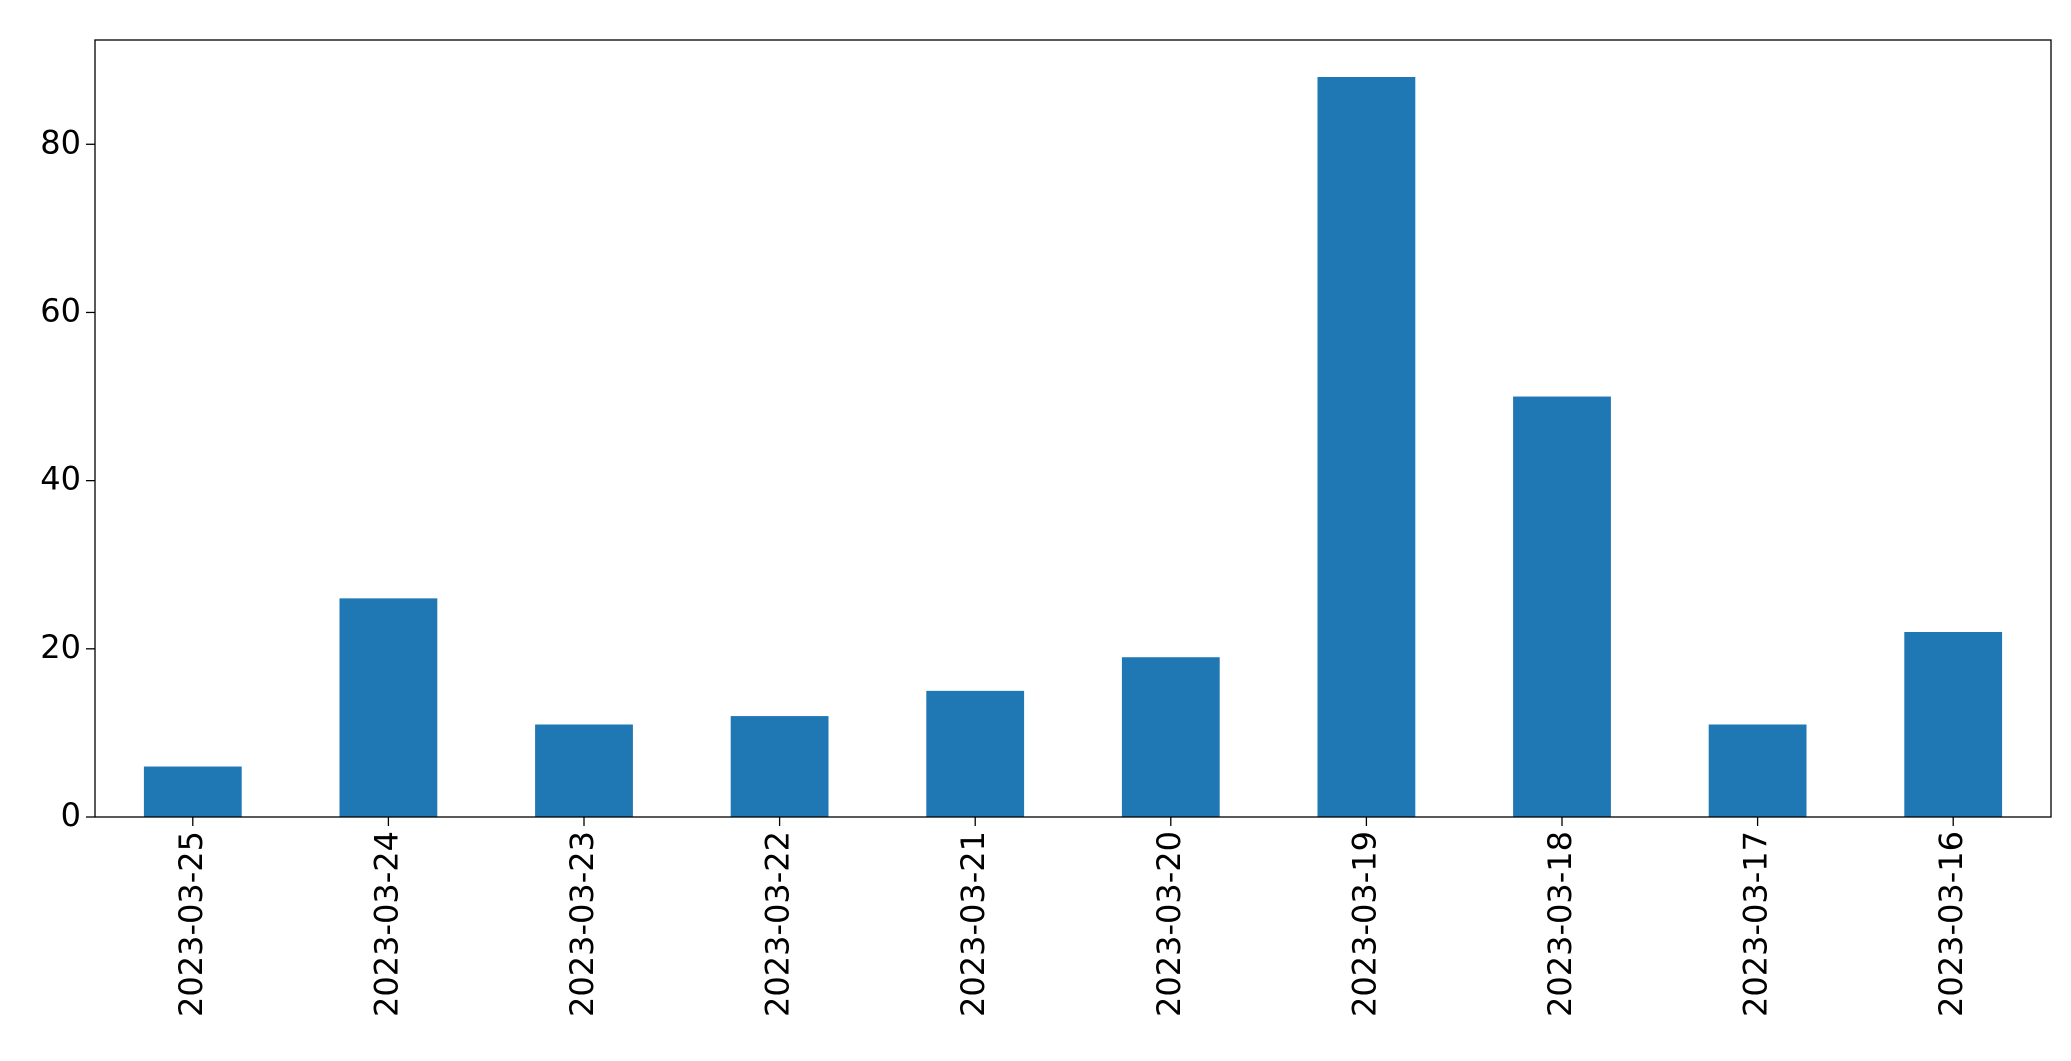 This screenshot has height=1061, width=2071. What do you see at coordinates (1169, 924) in the screenshot?
I see `x-tick-label: 2023-03-20` at bounding box center [1169, 924].